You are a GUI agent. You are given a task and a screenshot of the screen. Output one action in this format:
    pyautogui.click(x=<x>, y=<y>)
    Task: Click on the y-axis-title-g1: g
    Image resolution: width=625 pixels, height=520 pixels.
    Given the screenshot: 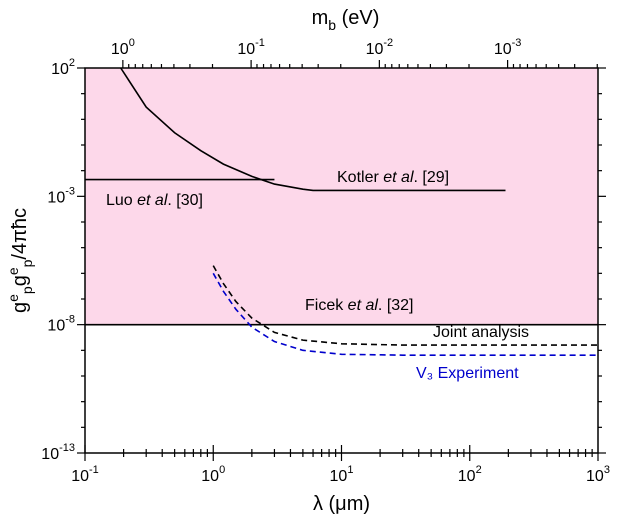 What is the action you would take?
    pyautogui.click(x=20, y=307)
    